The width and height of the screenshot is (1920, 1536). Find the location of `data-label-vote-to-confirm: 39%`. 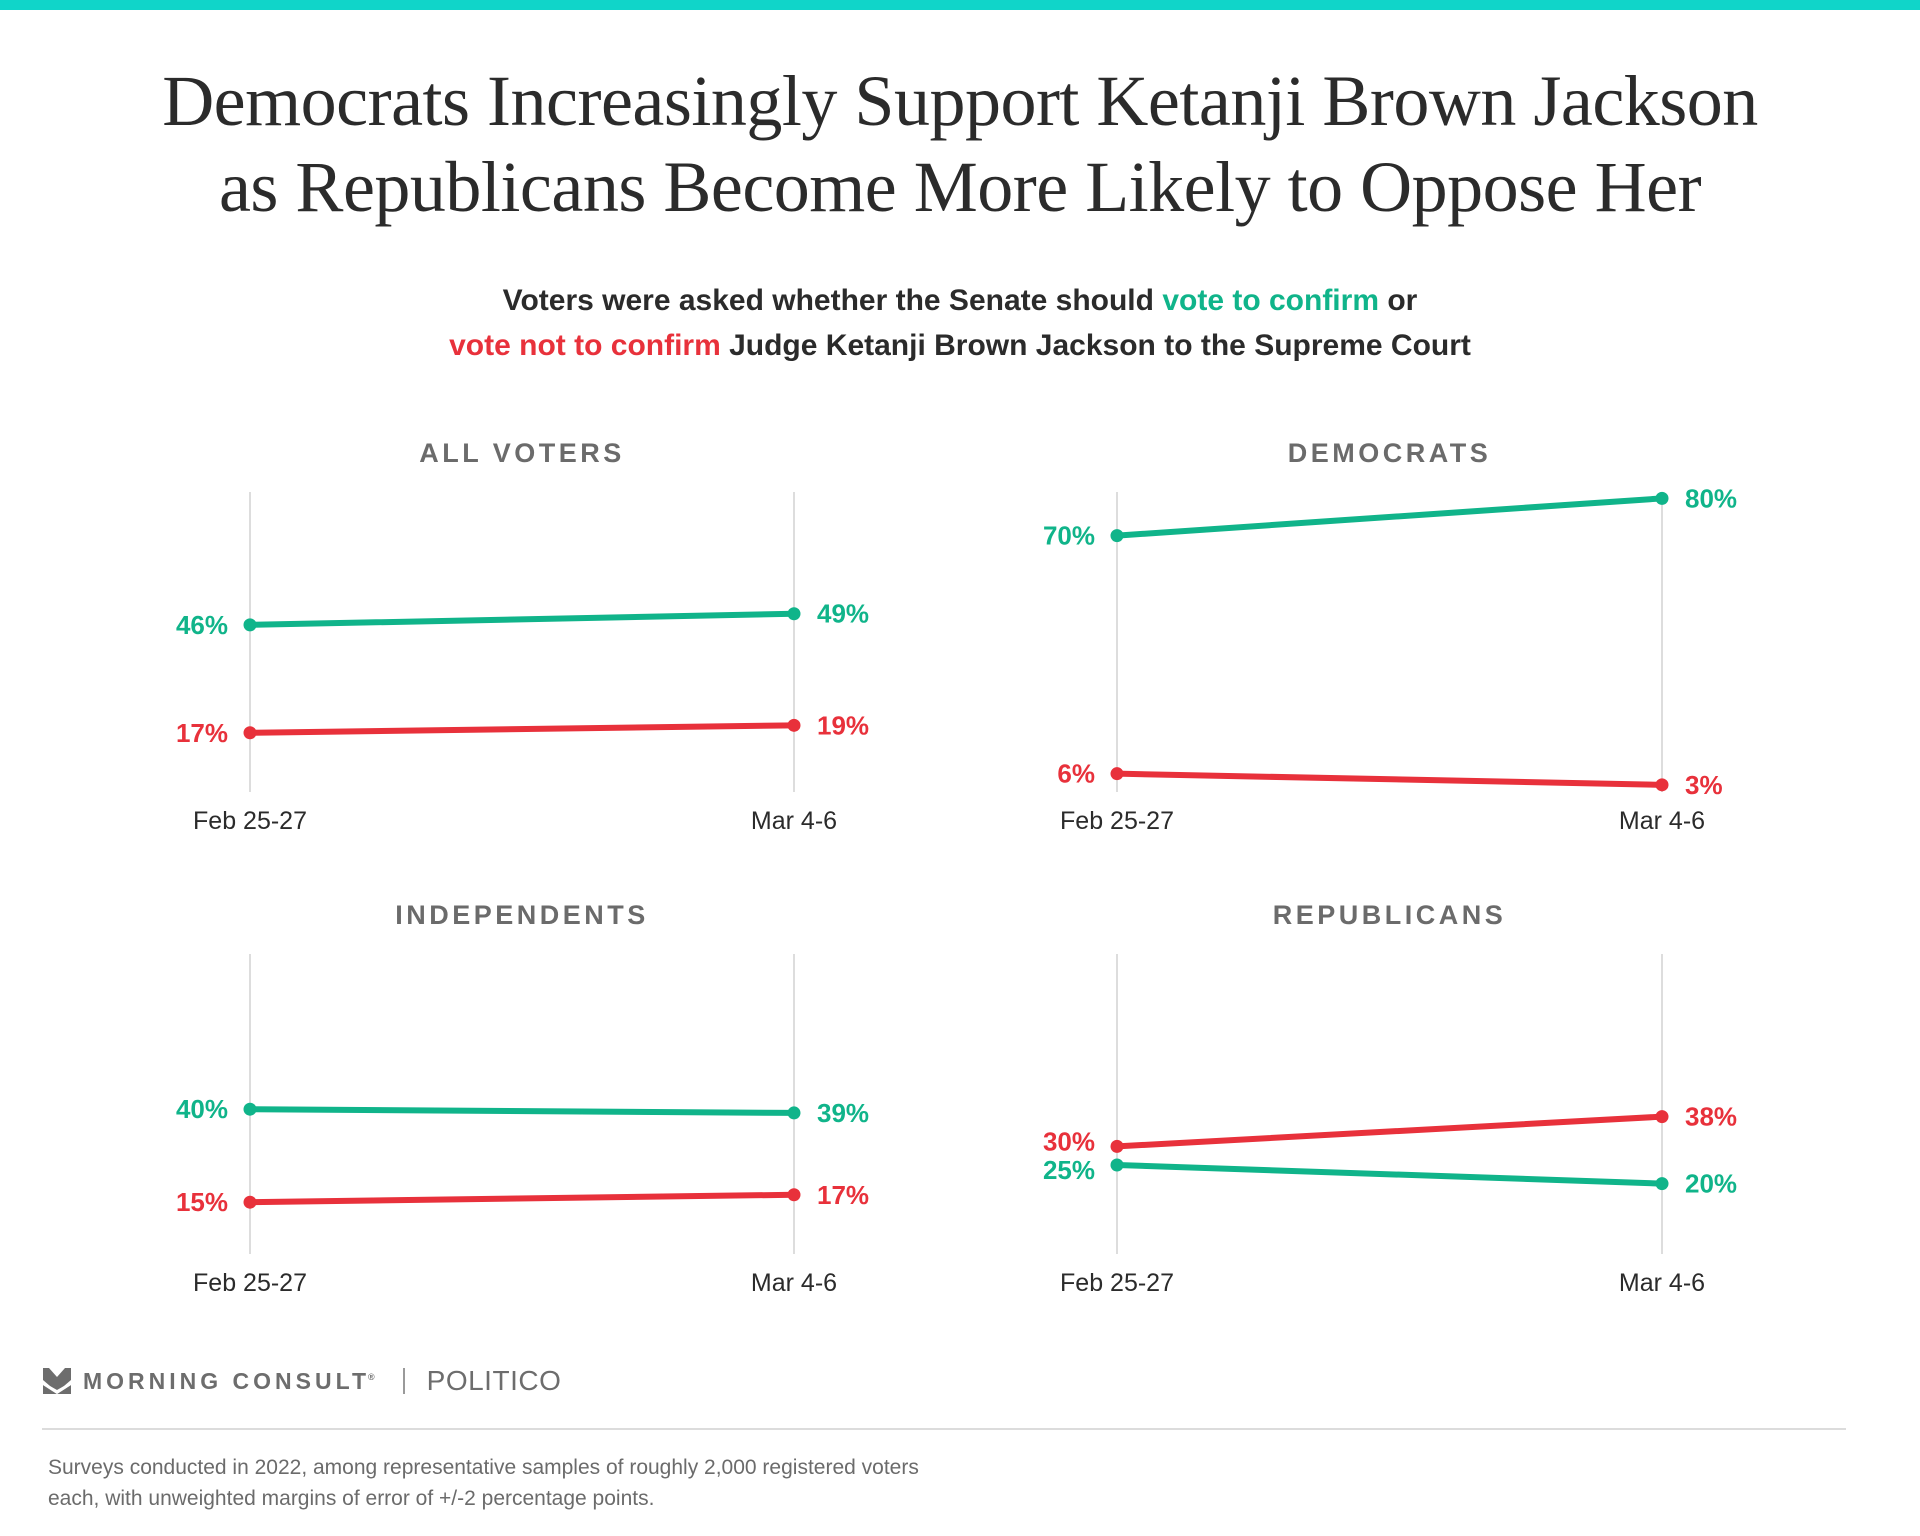

data-label-vote-to-confirm: 39% is located at coordinates (843, 1113).